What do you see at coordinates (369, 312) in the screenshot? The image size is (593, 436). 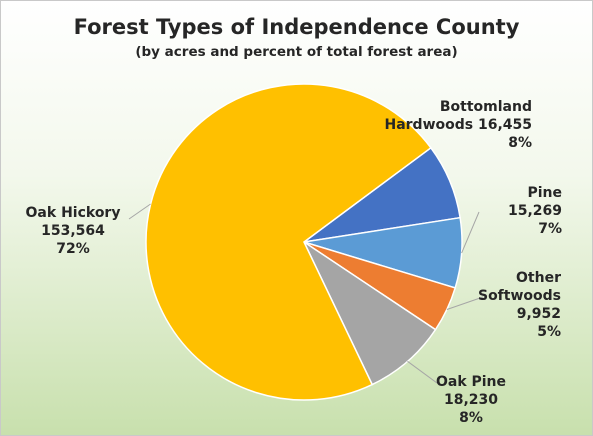 I see `pie-slice-oak-pine` at bounding box center [369, 312].